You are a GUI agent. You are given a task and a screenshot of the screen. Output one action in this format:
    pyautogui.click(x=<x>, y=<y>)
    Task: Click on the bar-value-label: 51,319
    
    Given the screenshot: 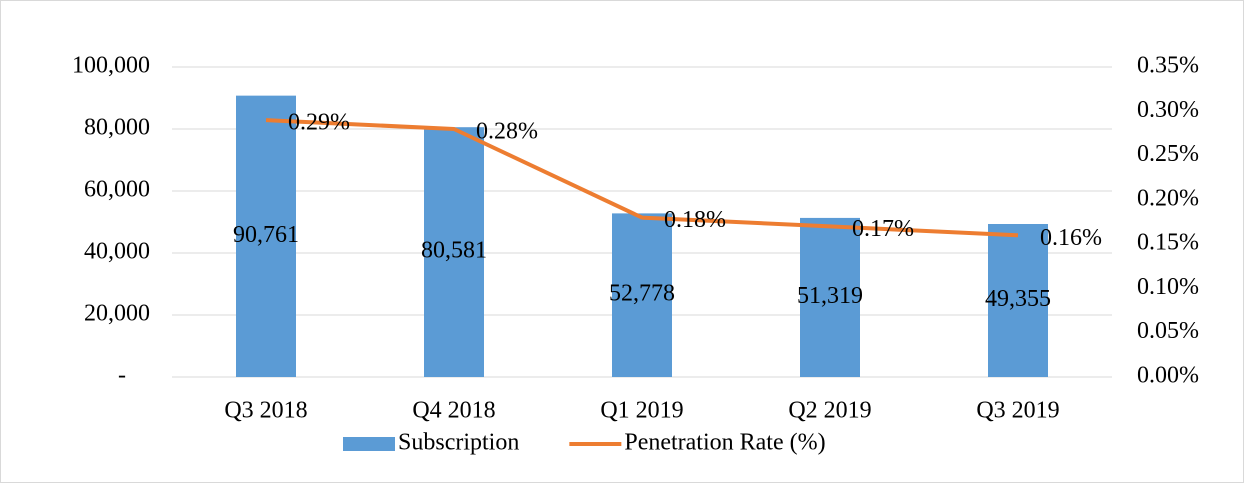 What is the action you would take?
    pyautogui.click(x=830, y=296)
    